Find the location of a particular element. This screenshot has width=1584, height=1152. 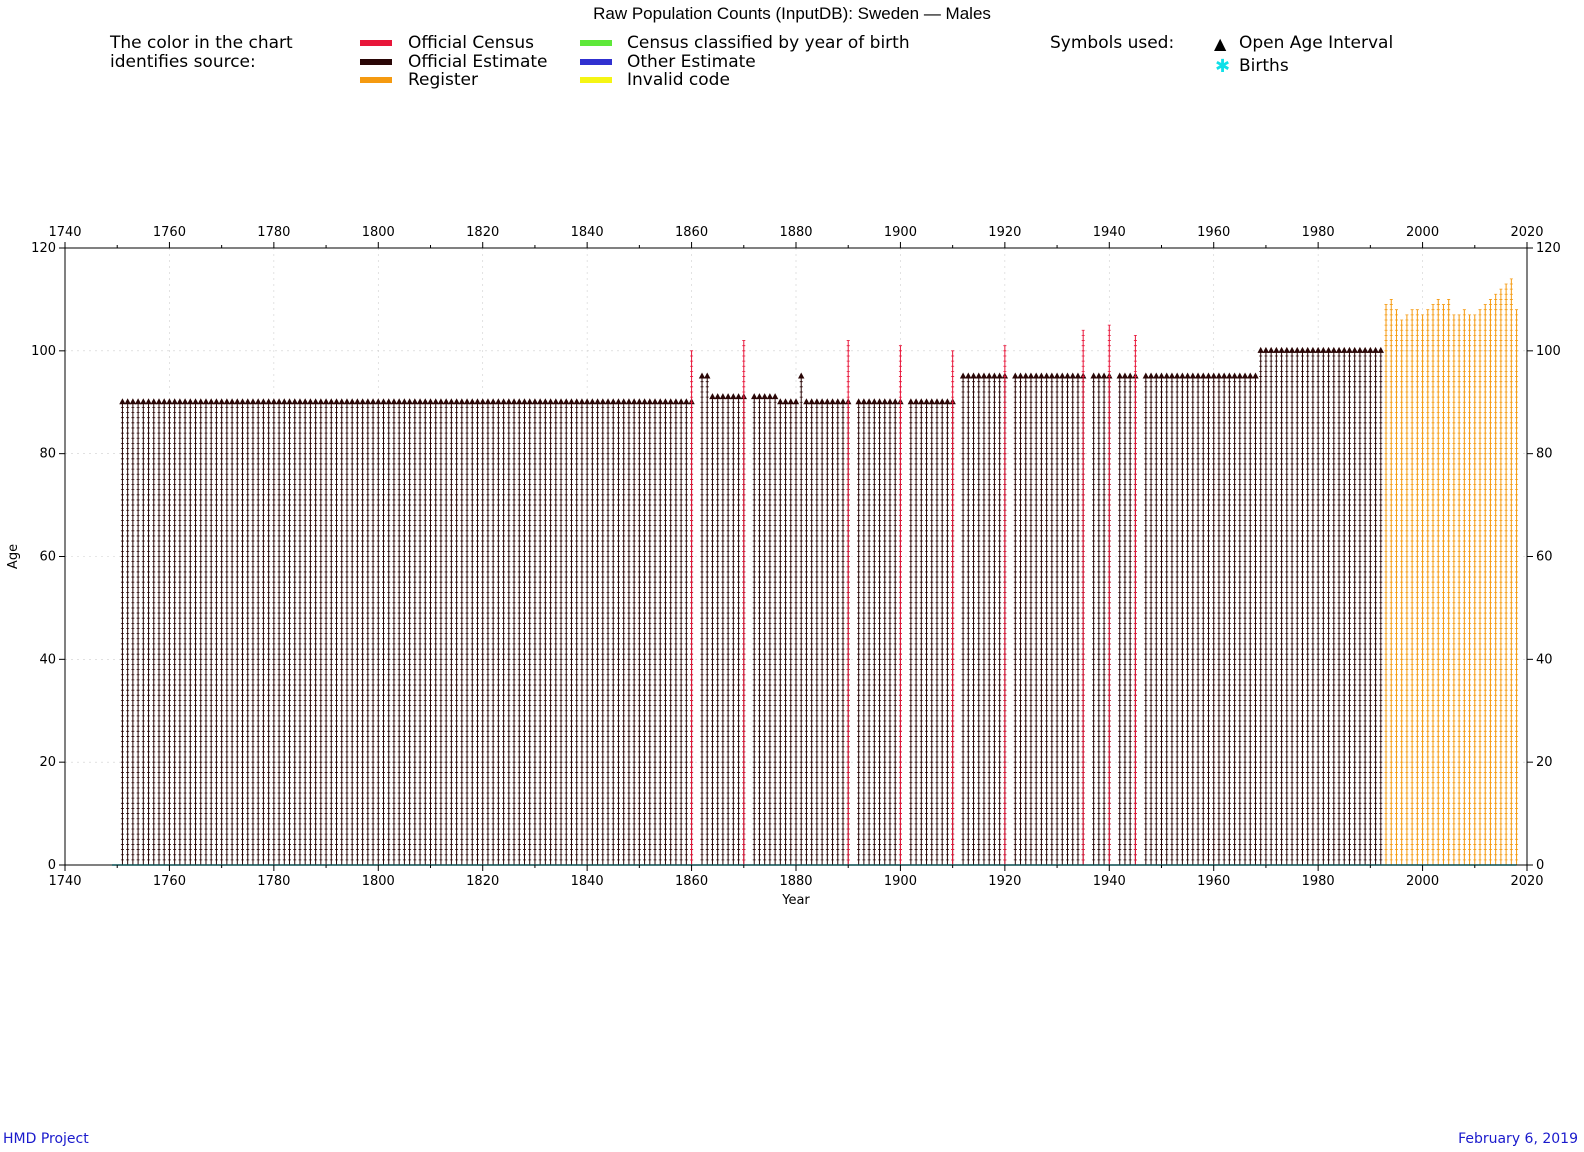

x-tick-label-top: 2020 is located at coordinates (1526, 232).